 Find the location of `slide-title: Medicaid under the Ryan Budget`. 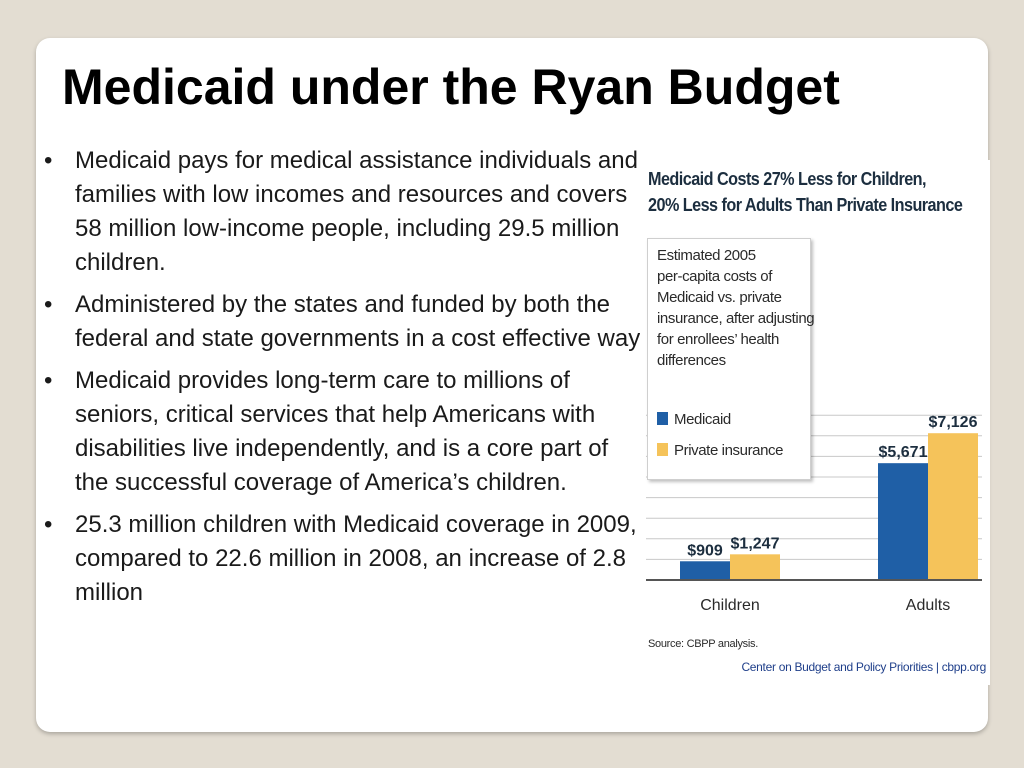

slide-title: Medicaid under the Ryan Budget is located at coordinates (451, 87).